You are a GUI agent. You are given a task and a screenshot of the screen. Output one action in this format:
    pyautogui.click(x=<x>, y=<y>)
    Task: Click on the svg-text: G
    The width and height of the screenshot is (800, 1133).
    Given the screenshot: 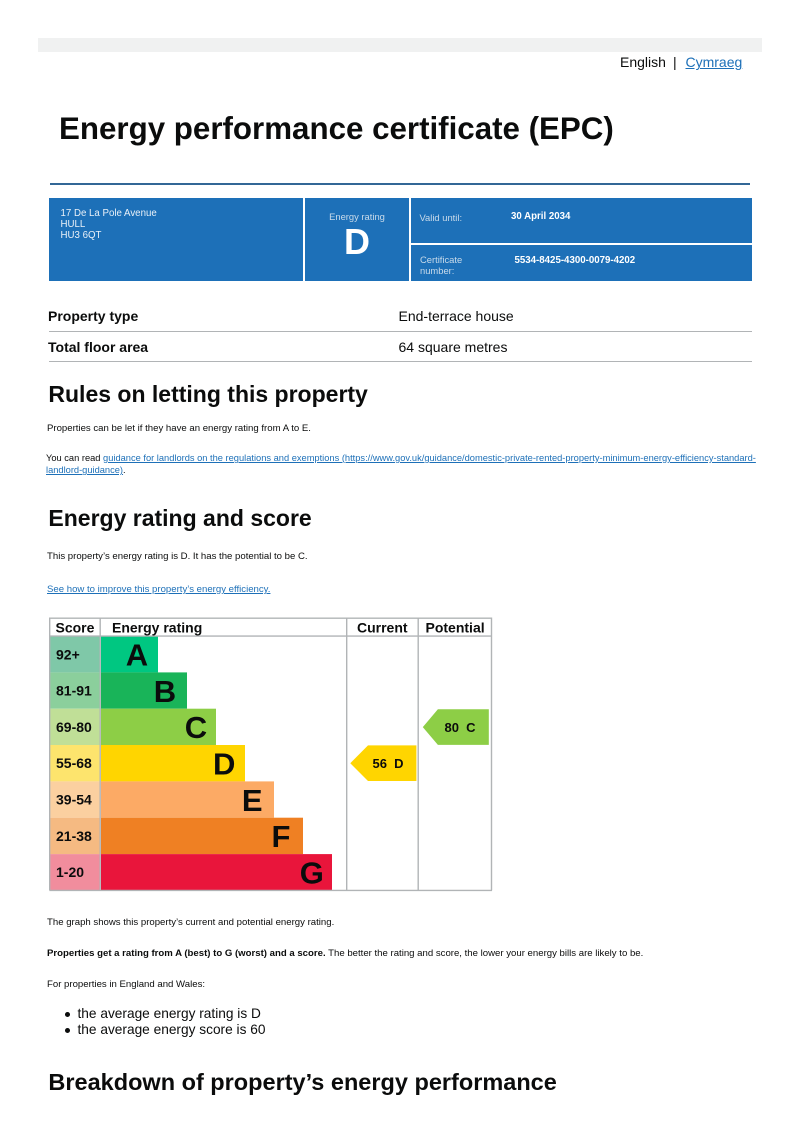 What is the action you would take?
    pyautogui.click(x=312, y=873)
    